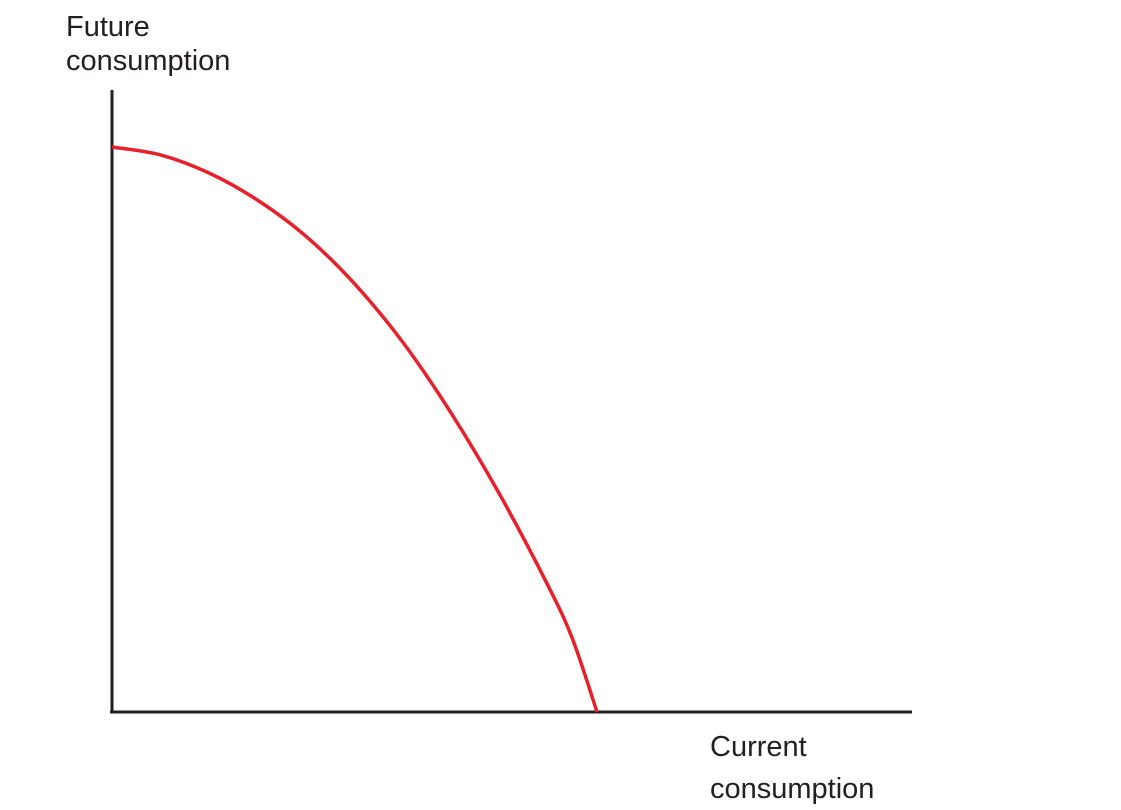 Image resolution: width=1121 pixels, height=810 pixels. I want to click on x-axis-label: Current consumption, so click(792, 768).